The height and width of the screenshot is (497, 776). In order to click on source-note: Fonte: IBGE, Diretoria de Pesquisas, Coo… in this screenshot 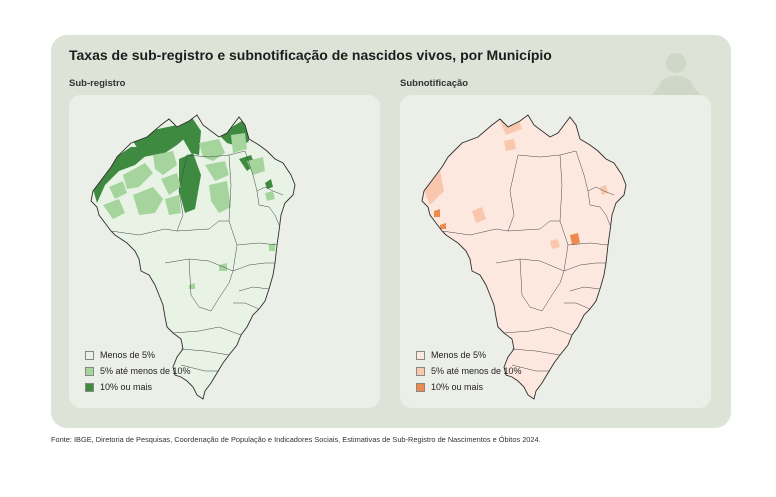, I will do `click(296, 439)`.